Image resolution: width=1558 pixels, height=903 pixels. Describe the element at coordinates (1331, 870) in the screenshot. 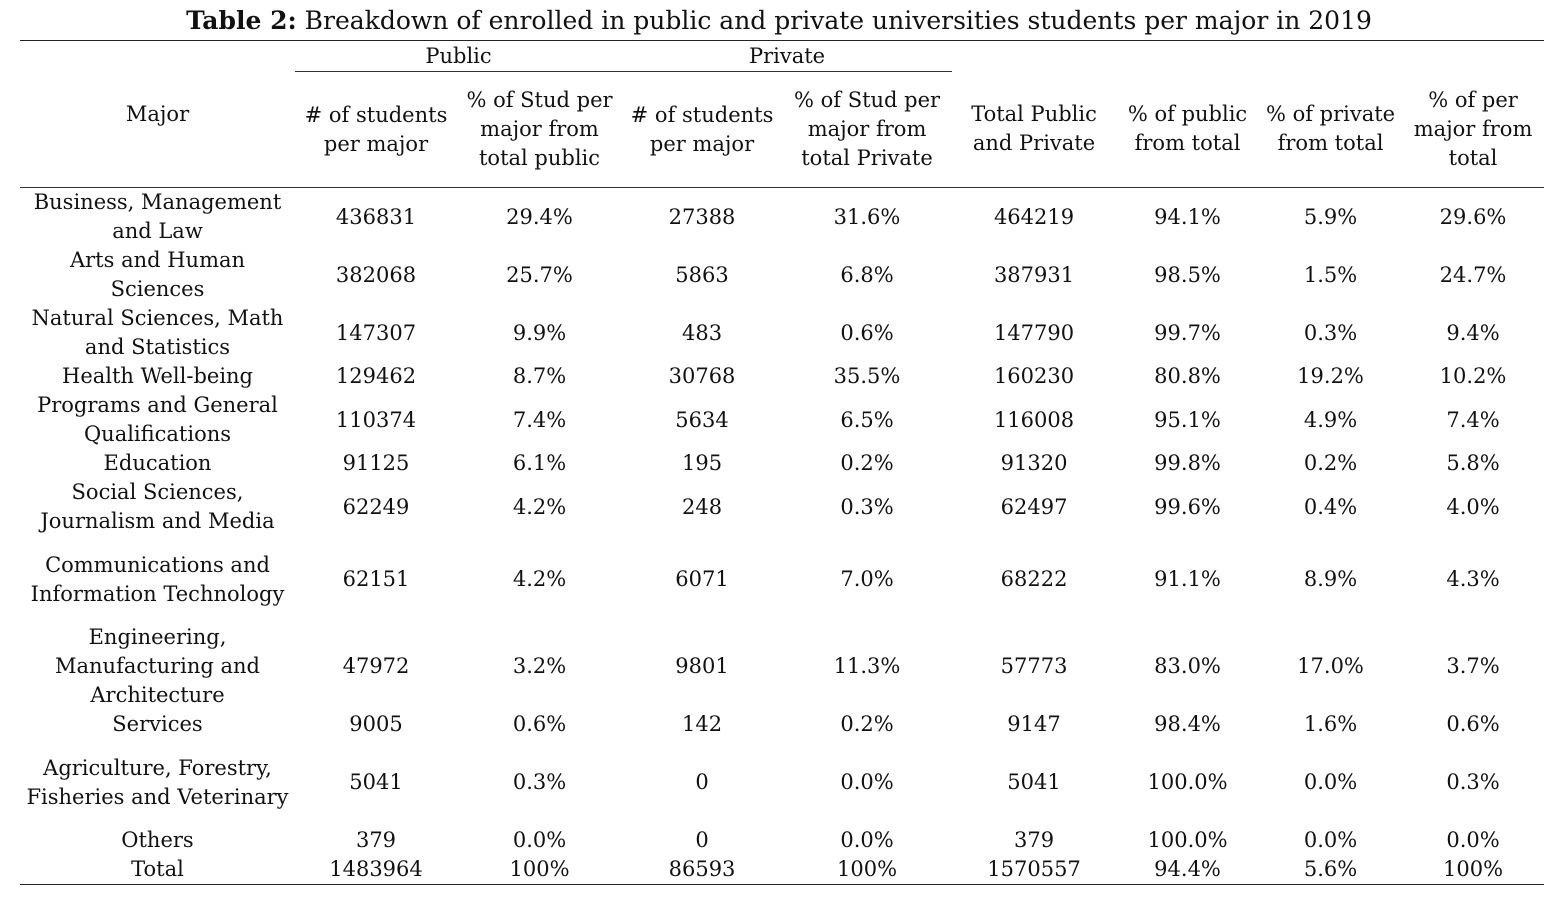

I see `private-share-cell: 5.6%` at that location.